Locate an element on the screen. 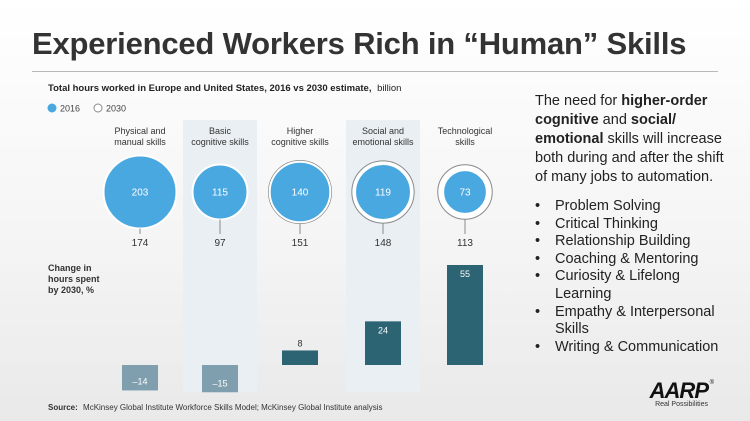 The height and width of the screenshot is (421, 750). logo-tagline: Real Possibilities is located at coordinates (681, 404).